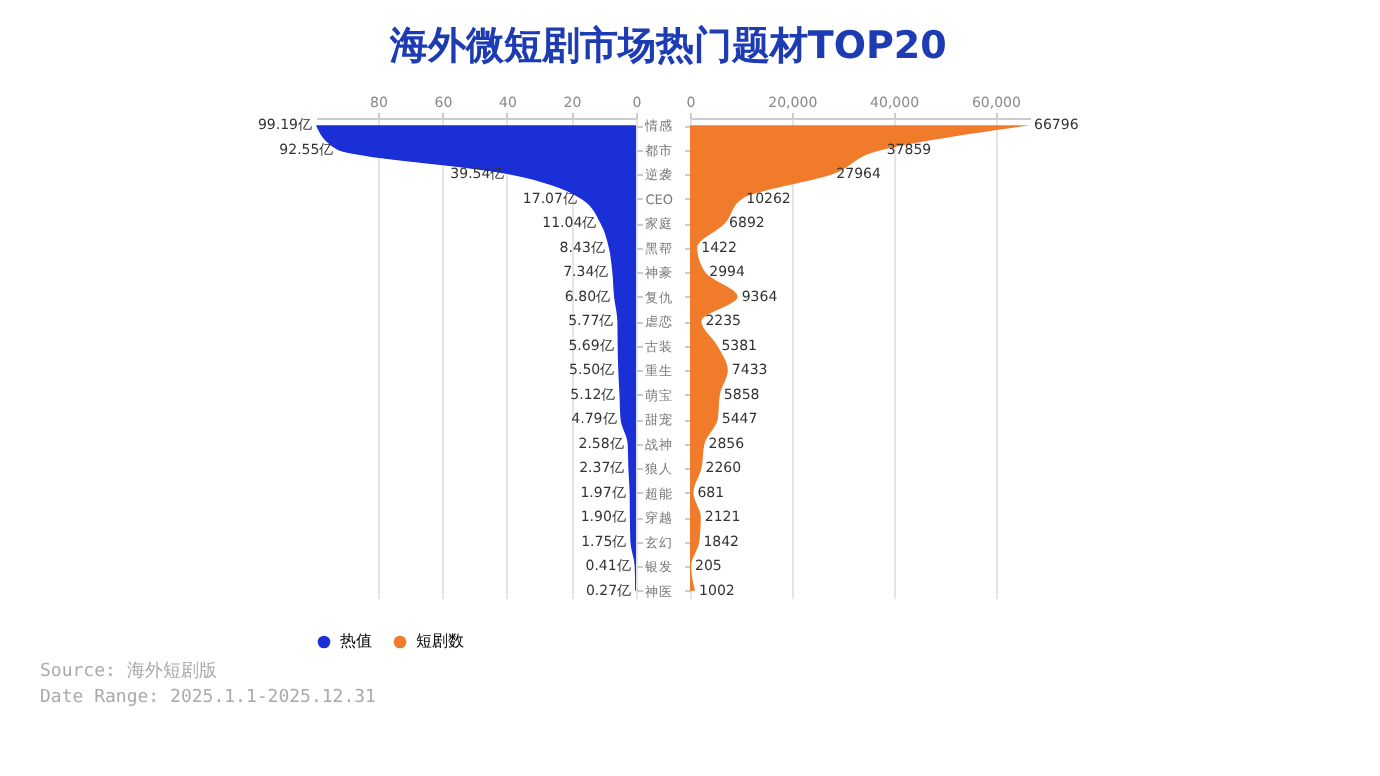 Image resolution: width=1380 pixels, height=776 pixels. I want to click on legend-label: 热值, so click(356, 641).